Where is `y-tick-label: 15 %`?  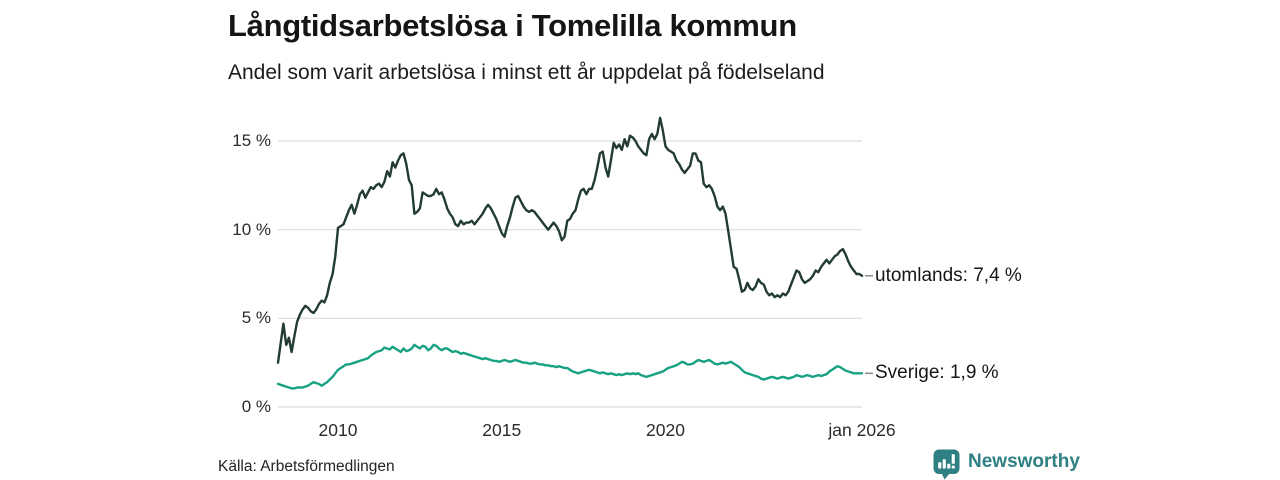
y-tick-label: 15 % is located at coordinates (251, 140).